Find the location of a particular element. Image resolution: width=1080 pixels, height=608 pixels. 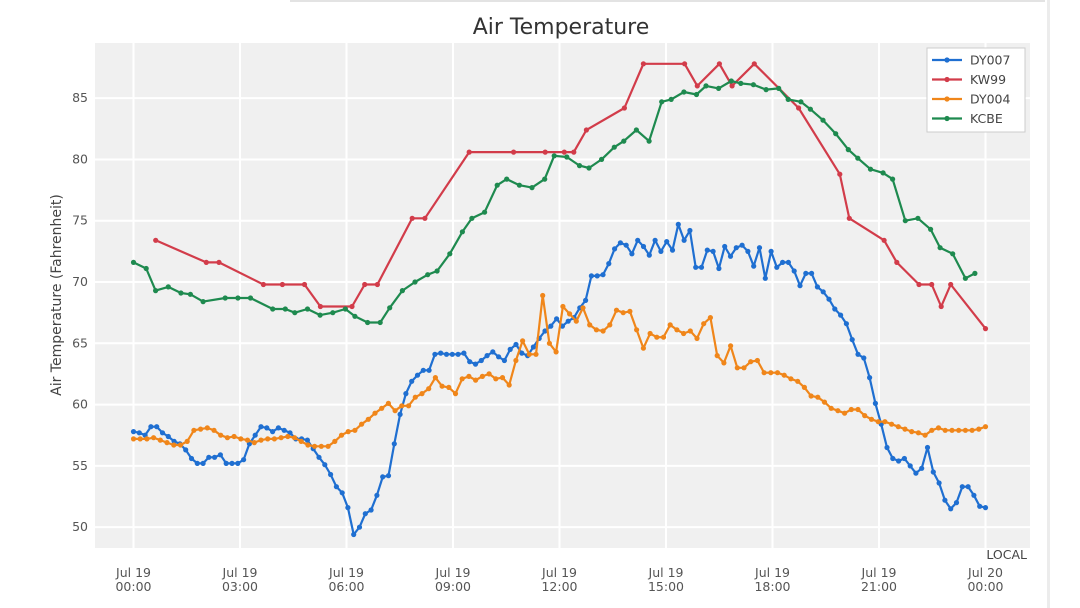

y-tick-label: 50 is located at coordinates (80, 526).